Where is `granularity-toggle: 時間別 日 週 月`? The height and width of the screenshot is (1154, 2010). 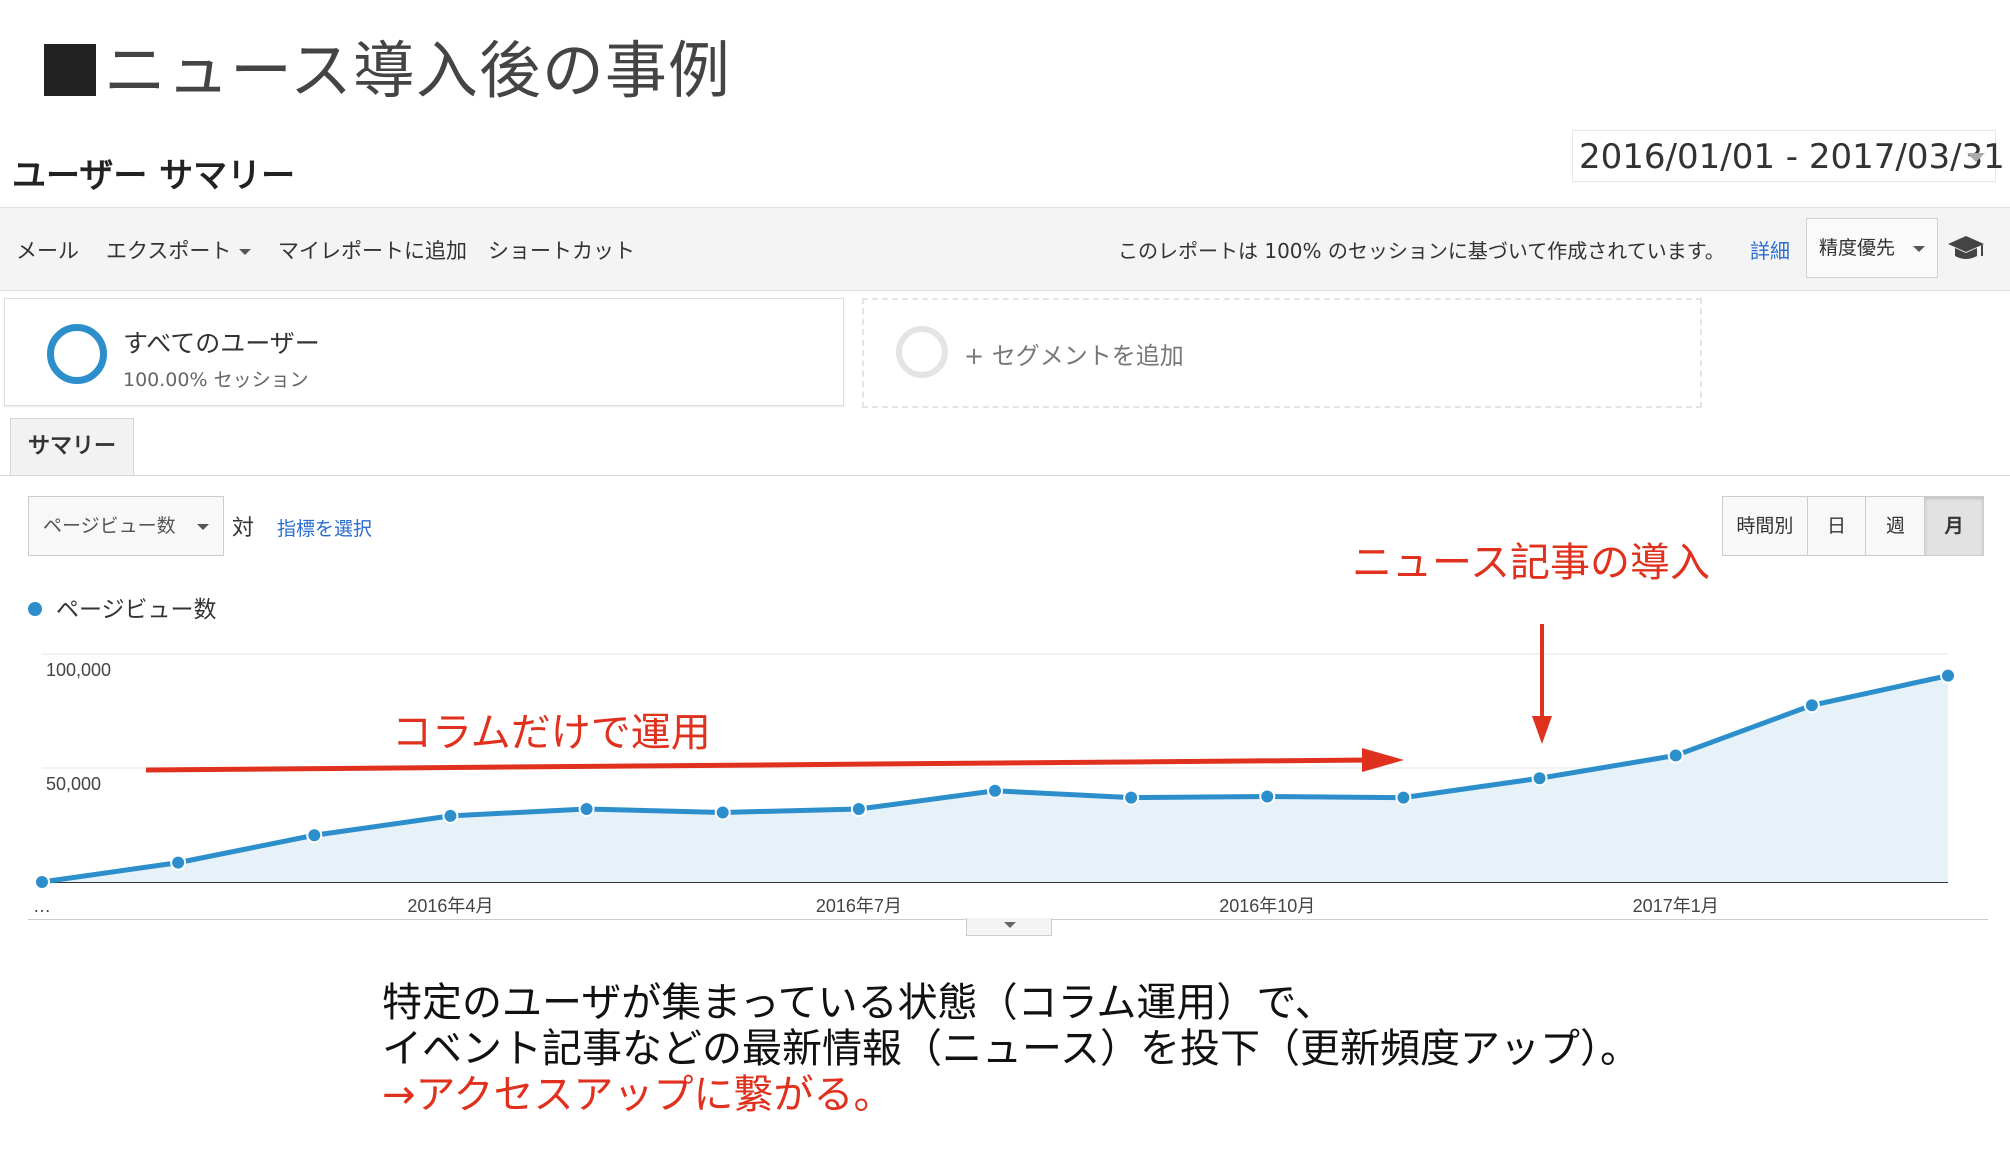 granularity-toggle: 時間別 日 週 月 is located at coordinates (1853, 526).